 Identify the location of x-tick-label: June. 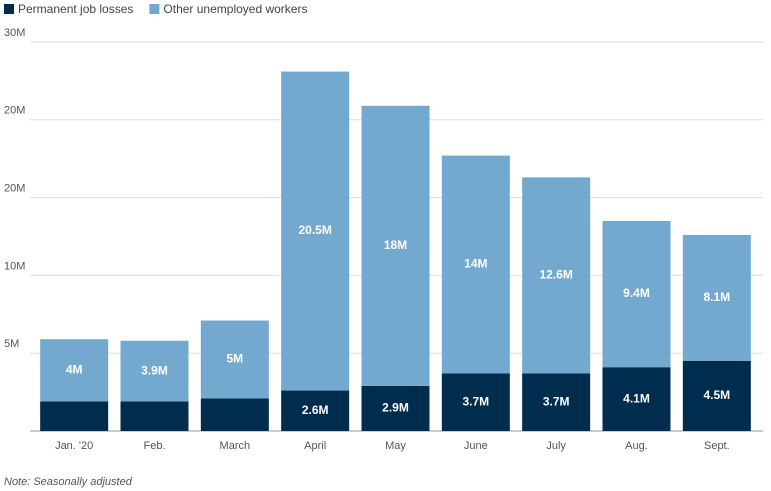
(476, 446).